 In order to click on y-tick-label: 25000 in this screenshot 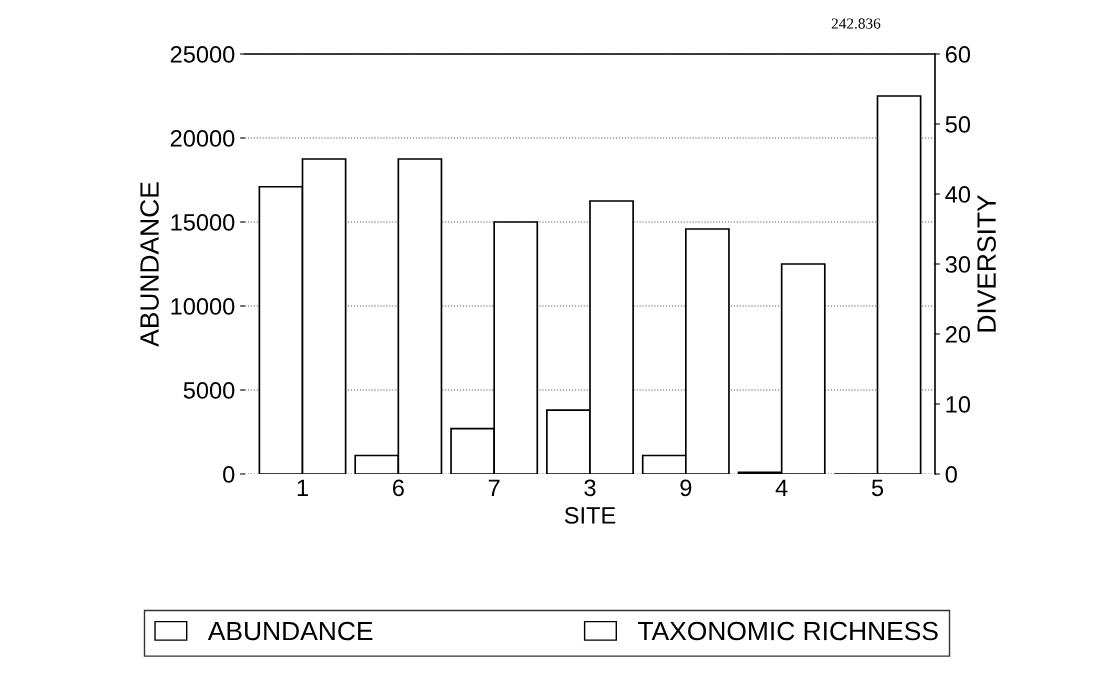, I will do `click(202, 54)`.